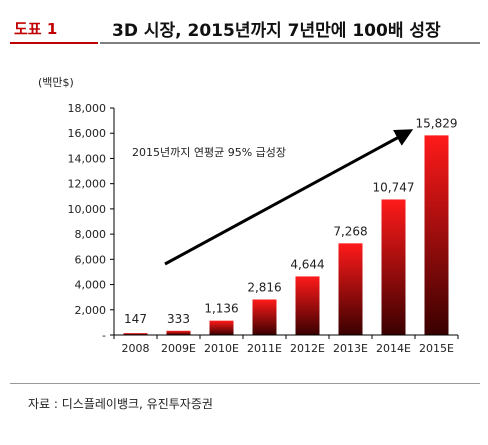 The image size is (488, 445). Describe the element at coordinates (87, 158) in the screenshot. I see `y-tick-label: 14,000` at that location.